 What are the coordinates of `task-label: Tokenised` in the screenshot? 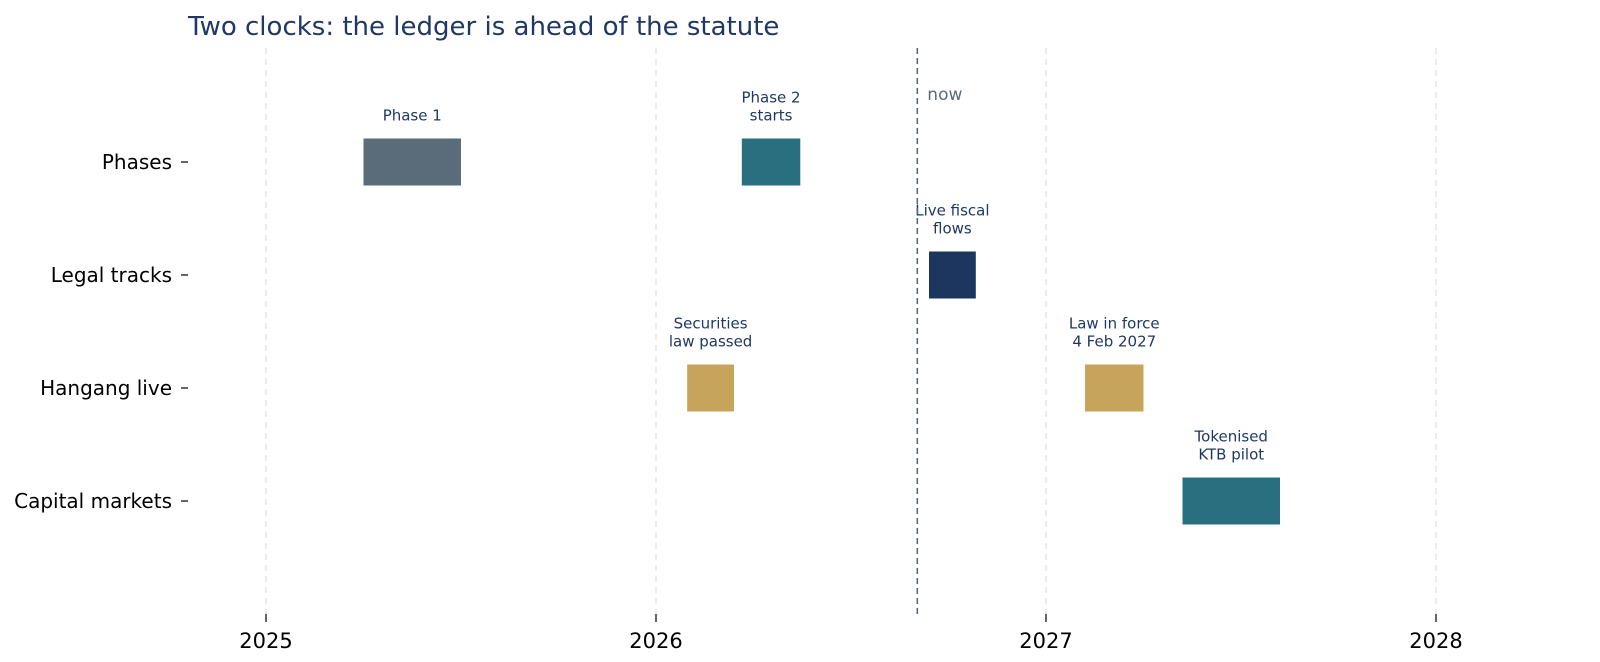 It's located at (1231, 437).